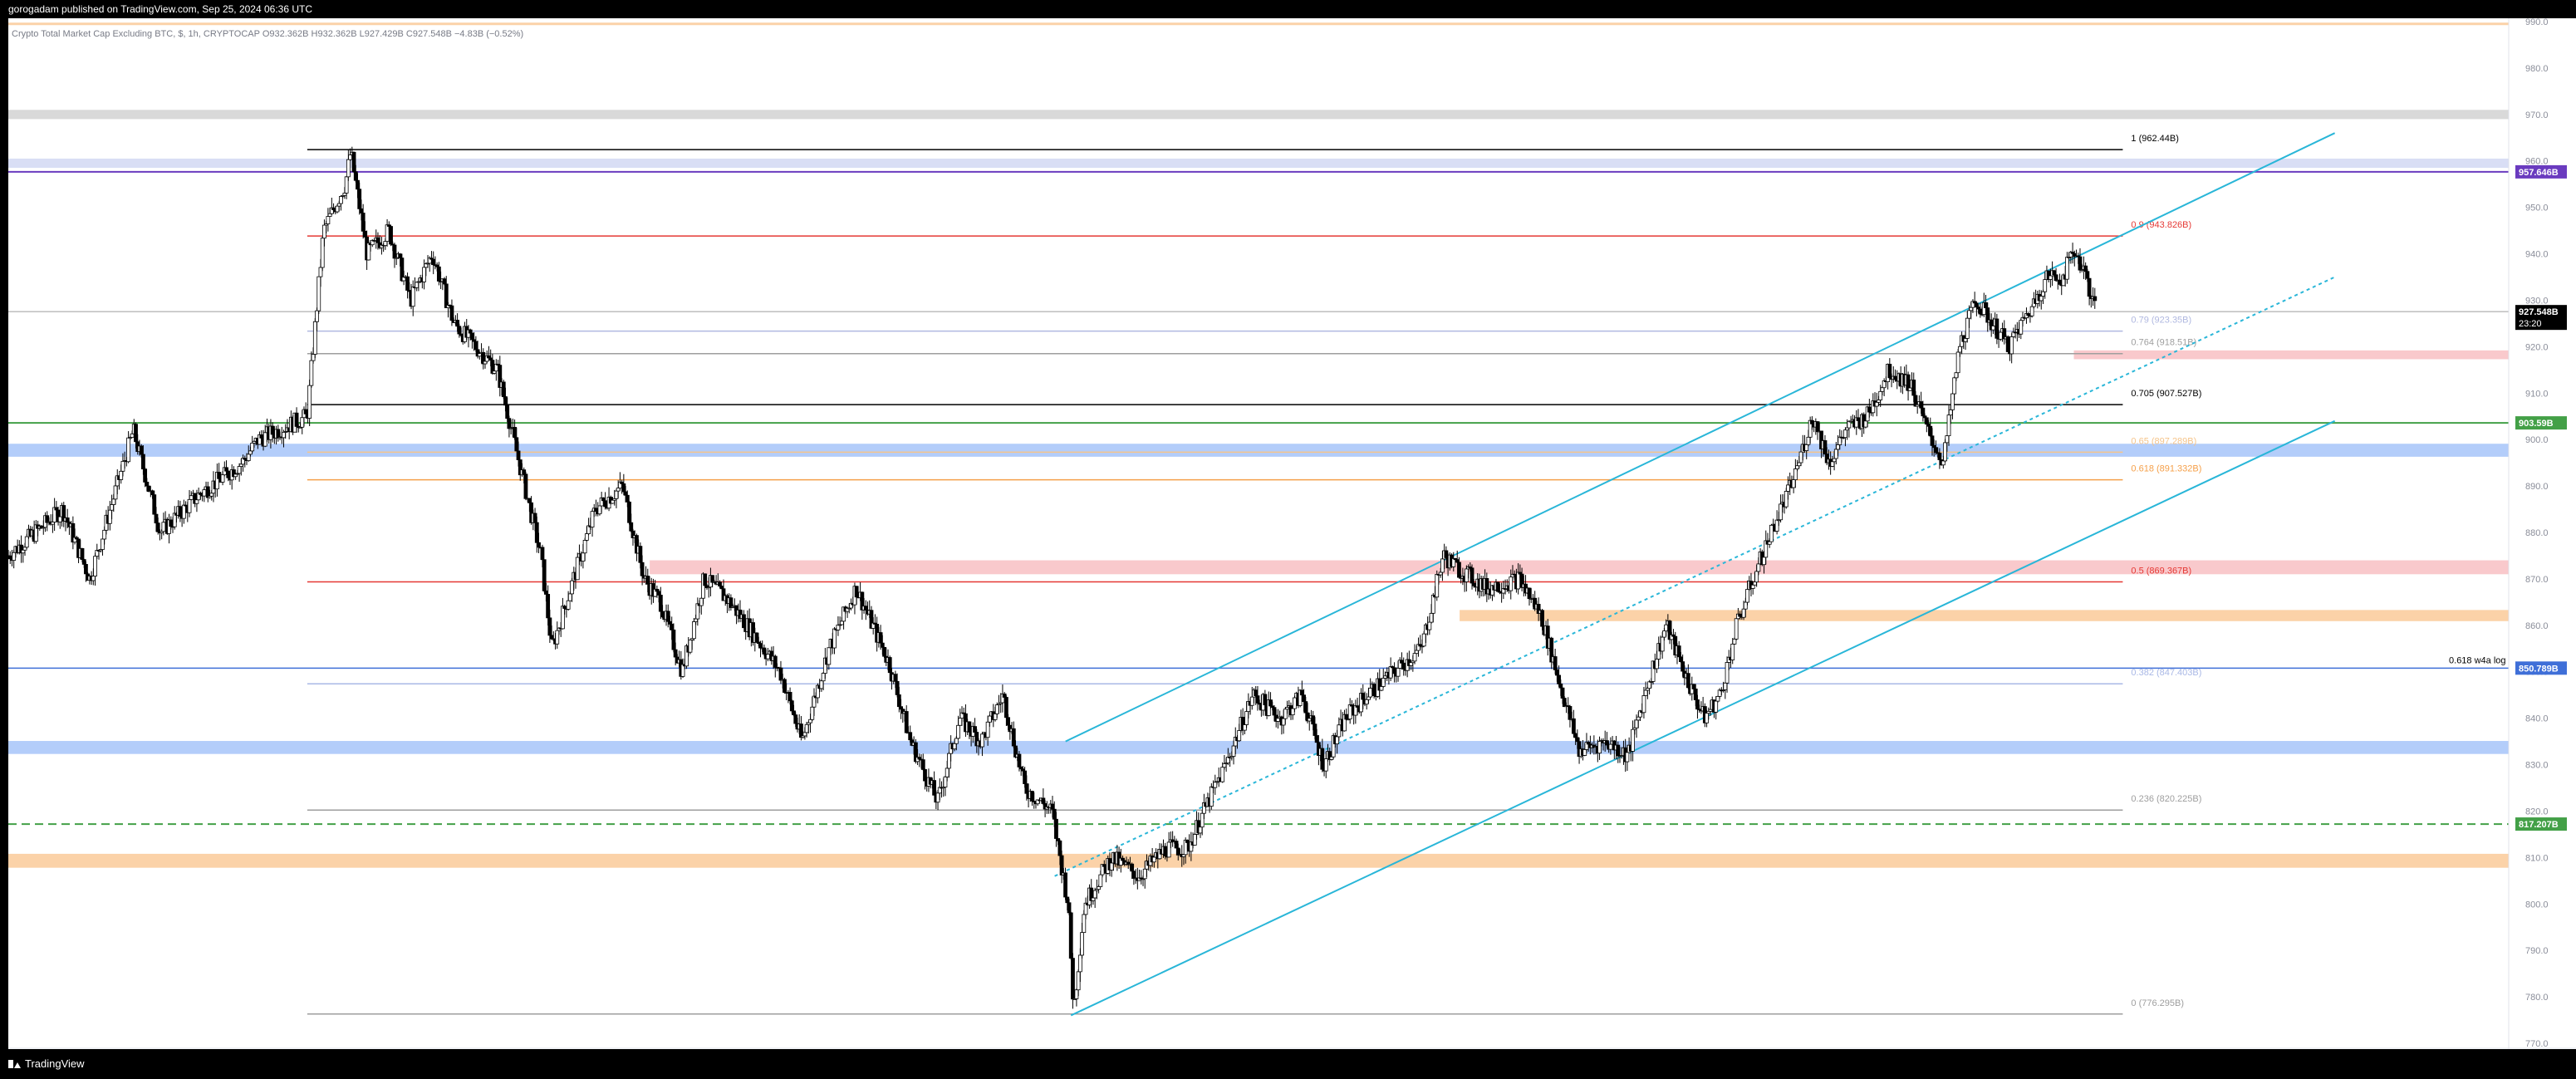 This screenshot has width=2576, height=1079. What do you see at coordinates (2537, 208) in the screenshot?
I see `y-tick-label: 950.0` at bounding box center [2537, 208].